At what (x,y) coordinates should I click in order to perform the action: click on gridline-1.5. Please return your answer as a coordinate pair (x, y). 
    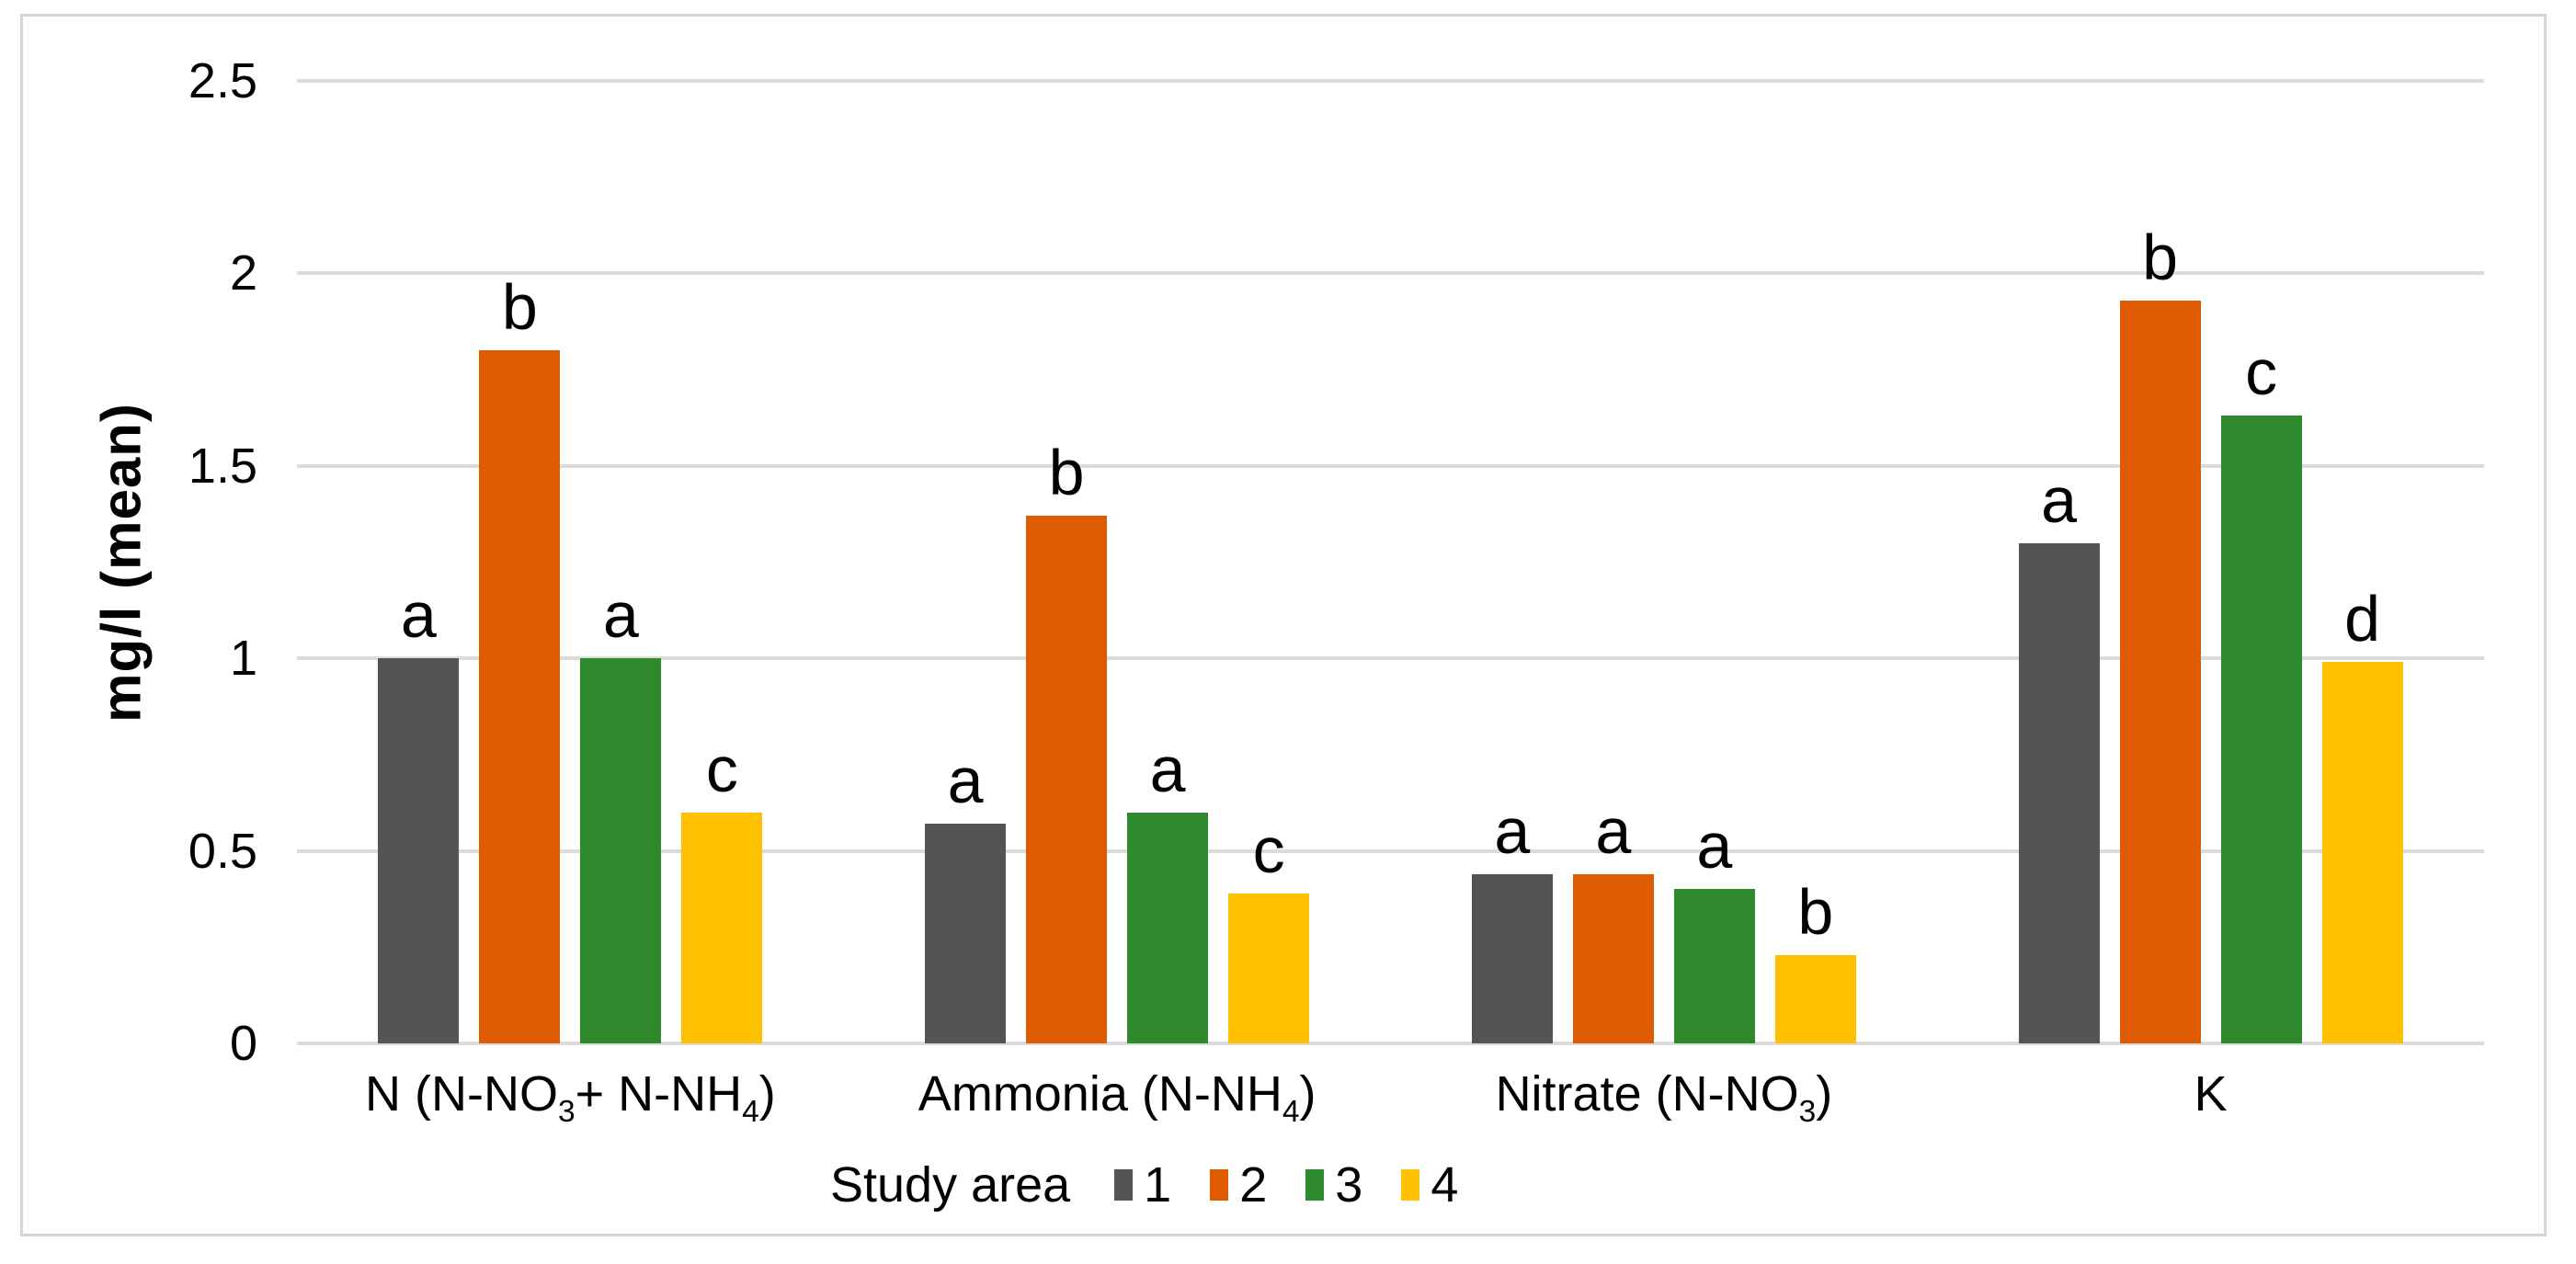
    Looking at the image, I should click on (1390, 465).